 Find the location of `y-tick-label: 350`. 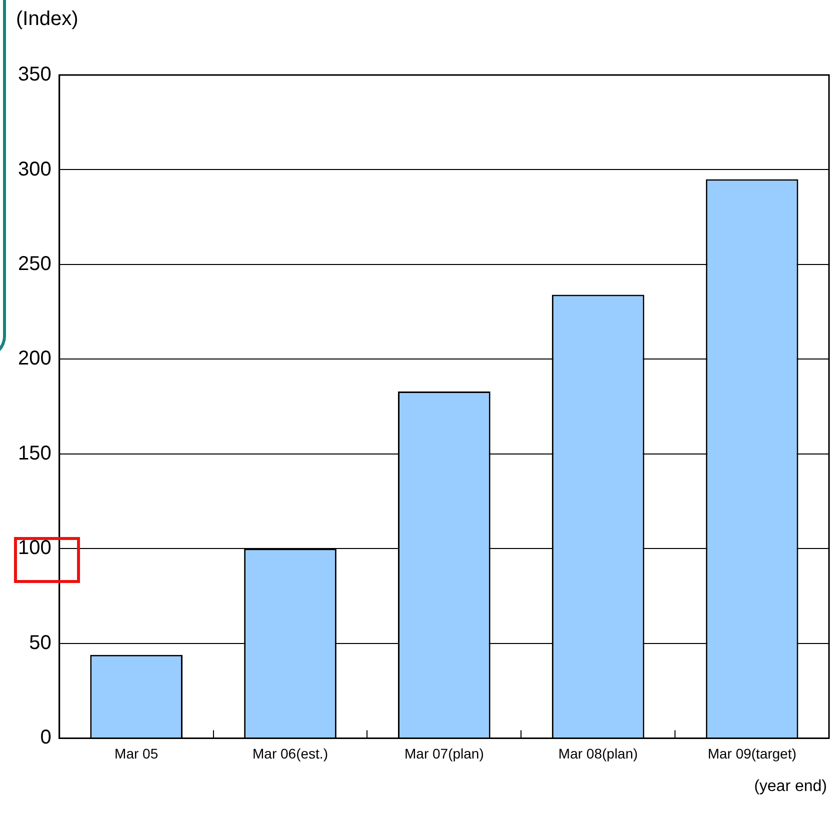

y-tick-label: 350 is located at coordinates (35, 75).